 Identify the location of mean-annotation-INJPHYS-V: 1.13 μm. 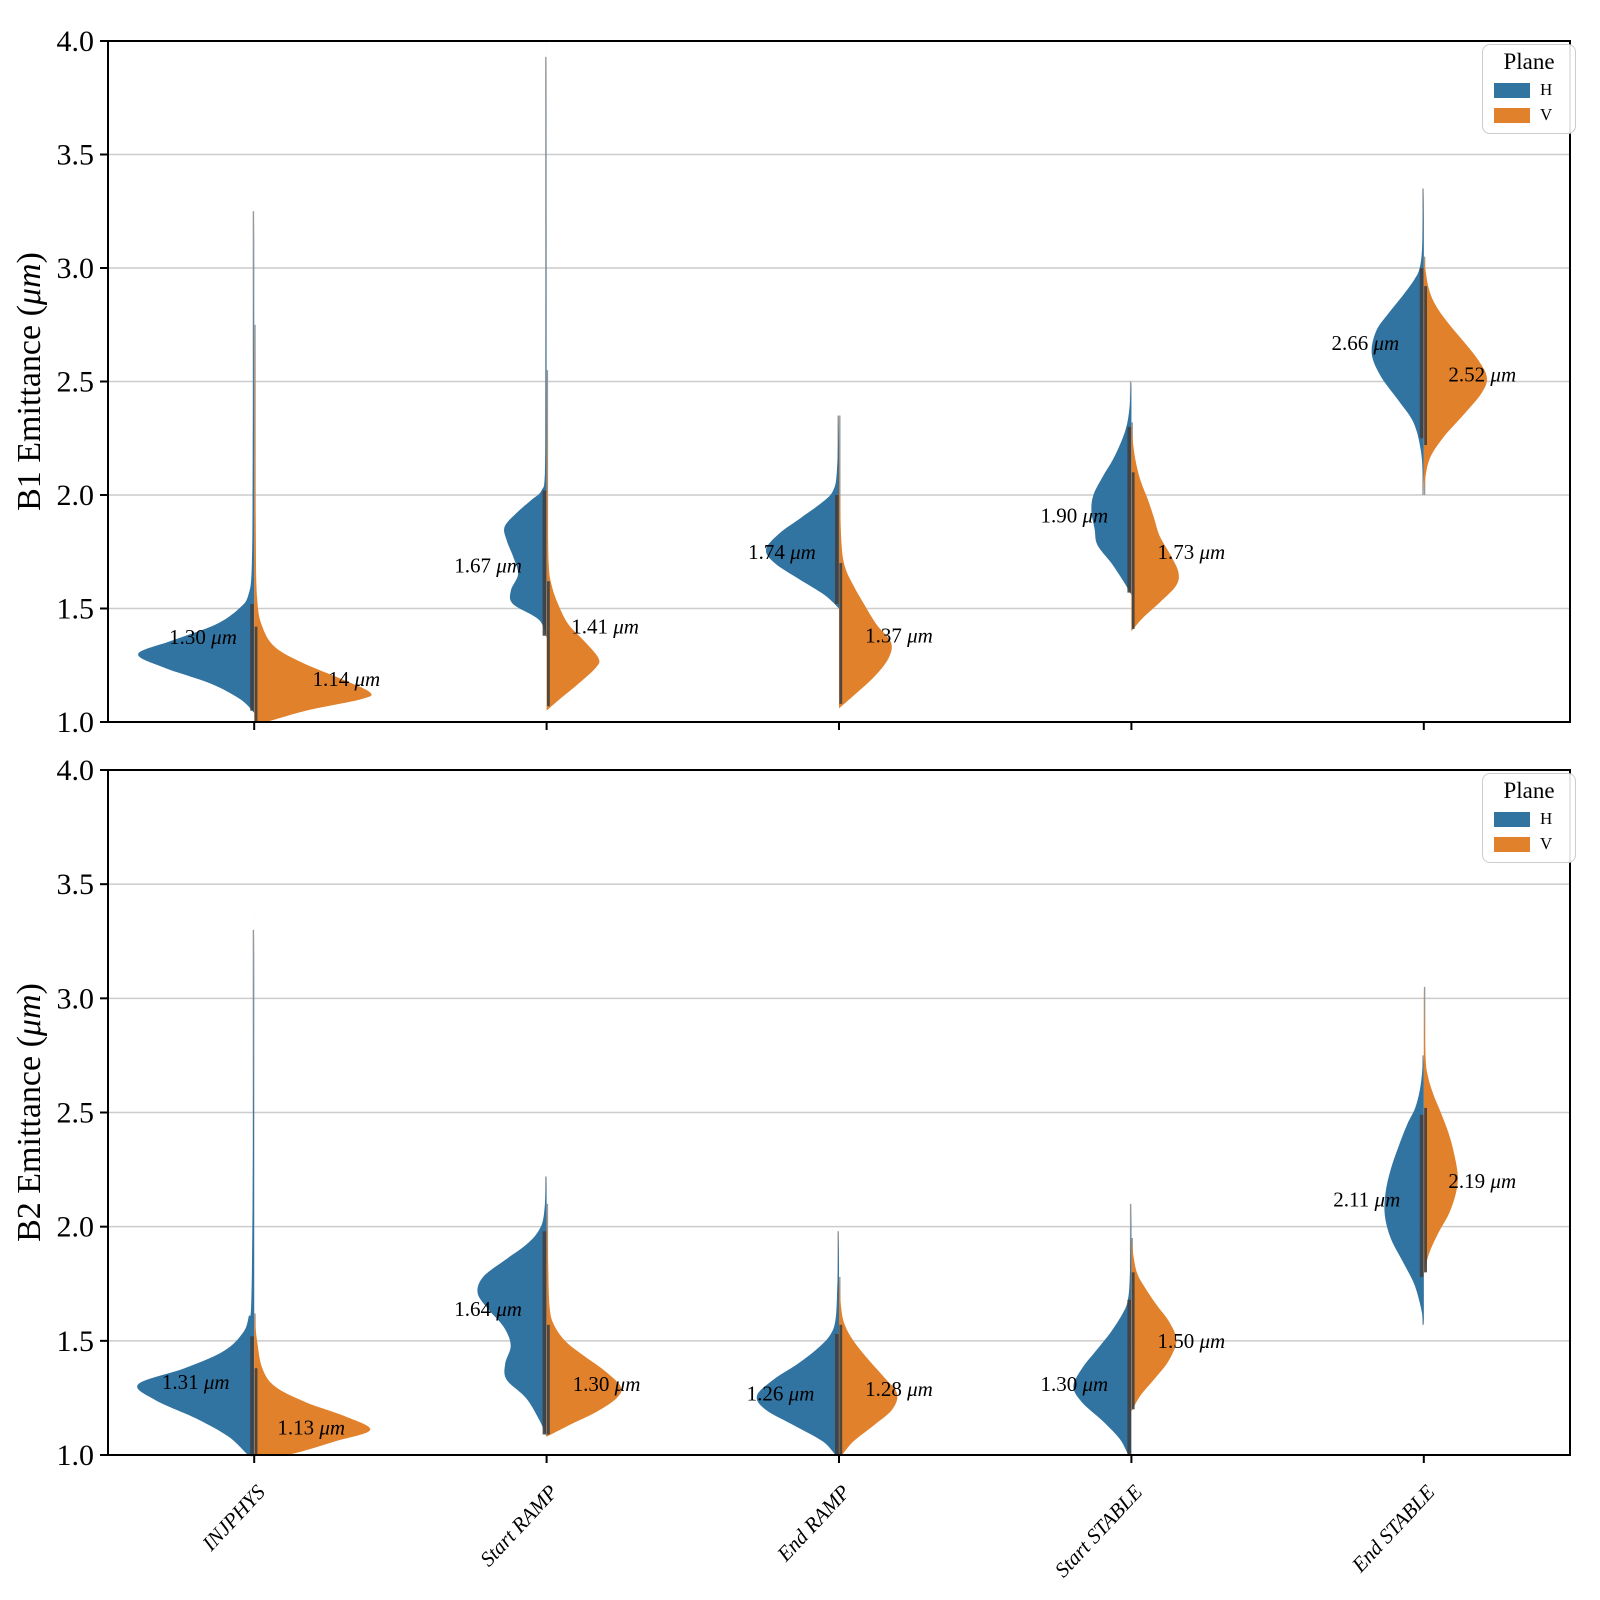
(311, 1428).